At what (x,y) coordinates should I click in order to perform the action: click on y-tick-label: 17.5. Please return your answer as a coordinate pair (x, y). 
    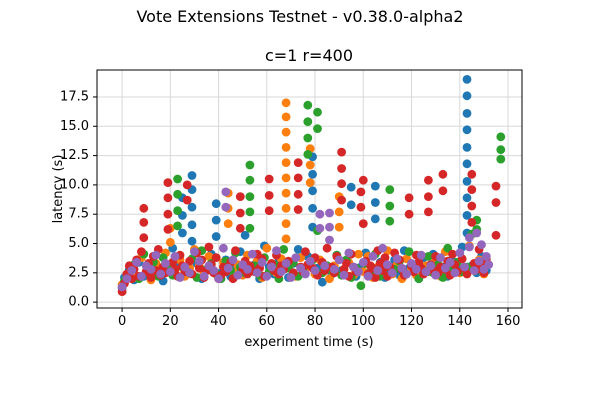
    Looking at the image, I should click on (74, 96).